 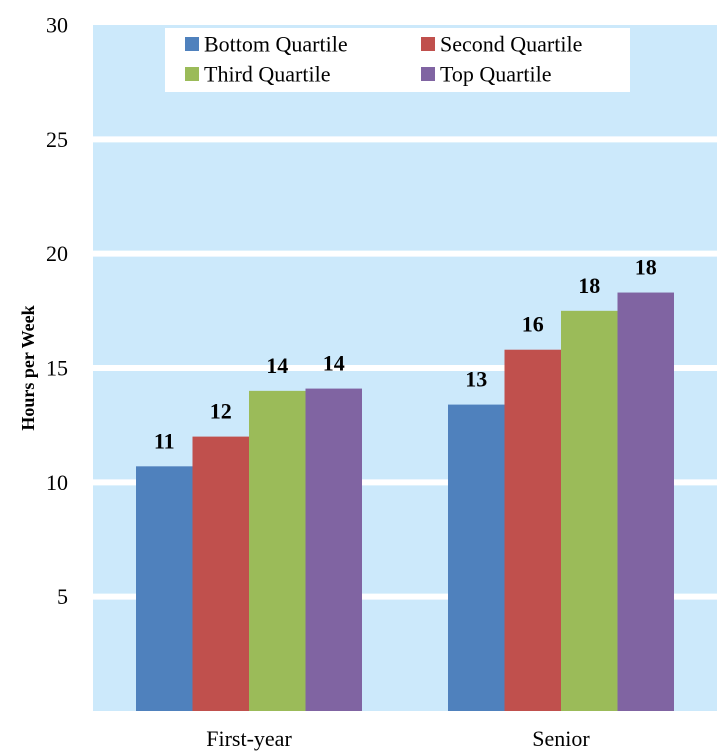 I want to click on x-axis-categories: First-year Senior, so click(x=398, y=738).